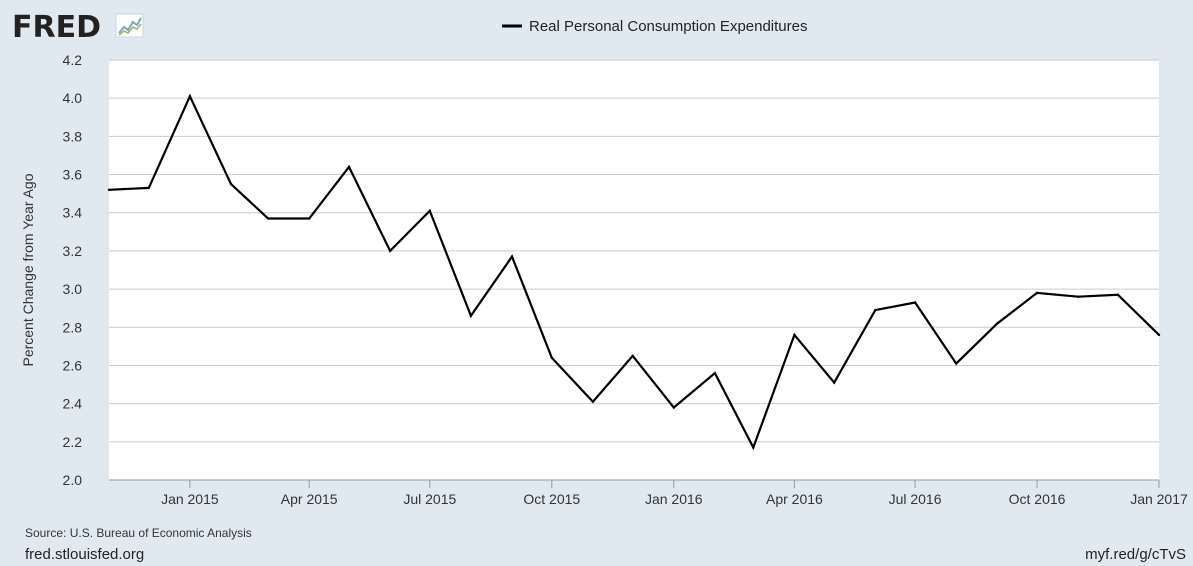 The height and width of the screenshot is (566, 1193). I want to click on y-tick-label: 2.4, so click(73, 404).